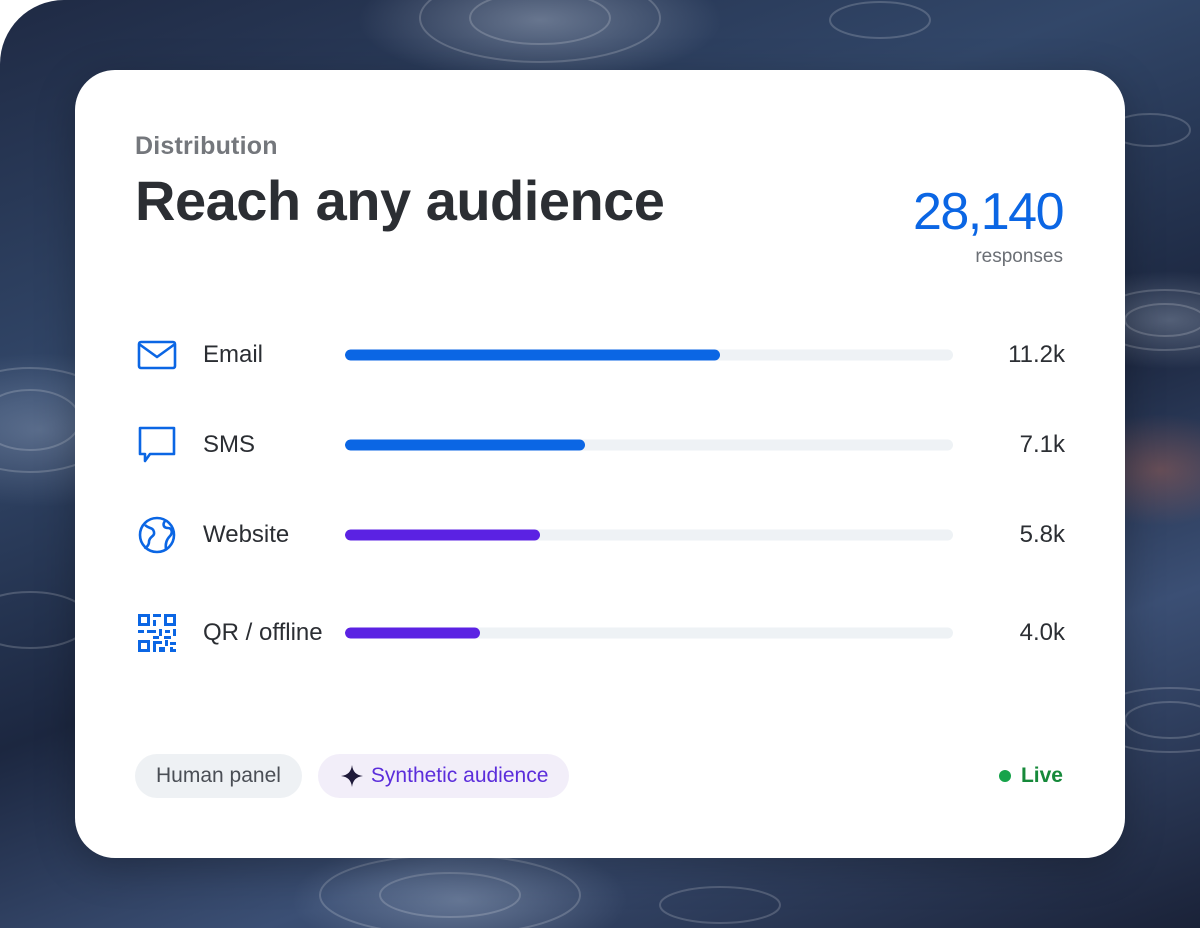  What do you see at coordinates (1042, 444) in the screenshot?
I see `channel-value: 7.1k` at bounding box center [1042, 444].